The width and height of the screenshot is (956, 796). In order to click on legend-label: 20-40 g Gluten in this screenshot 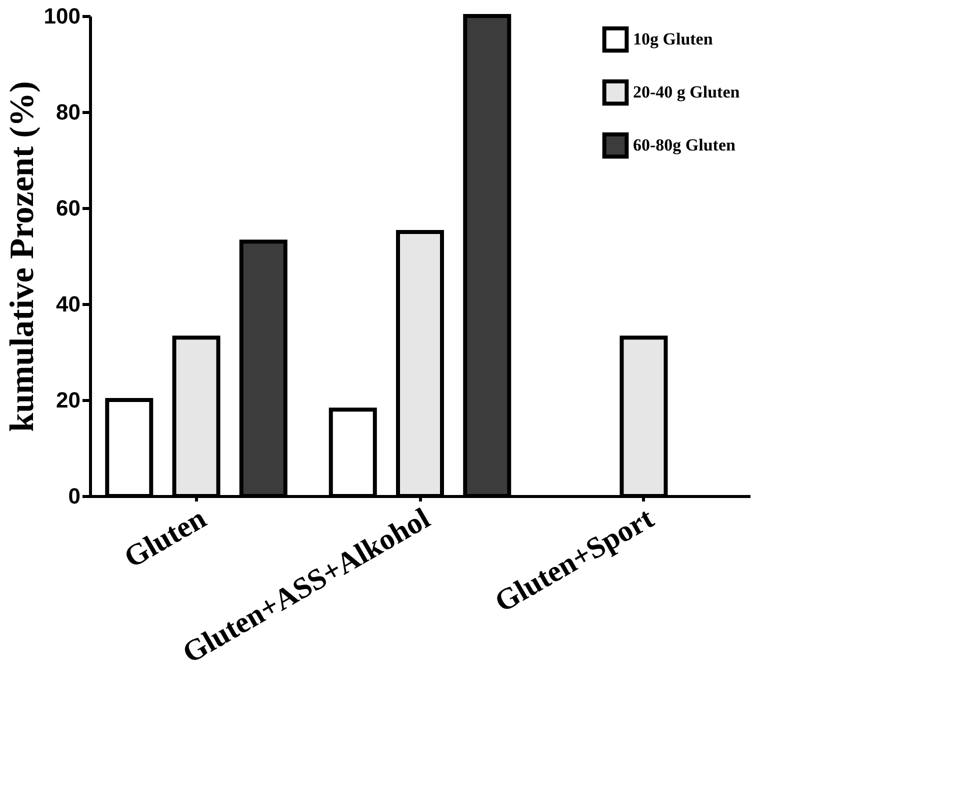, I will do `click(686, 92)`.